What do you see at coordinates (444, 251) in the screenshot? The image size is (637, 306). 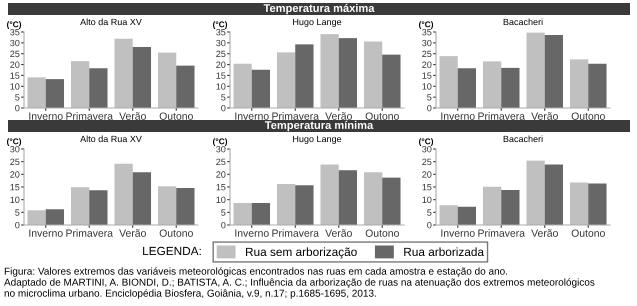 I see `legend-label: Rua arborizada` at bounding box center [444, 251].